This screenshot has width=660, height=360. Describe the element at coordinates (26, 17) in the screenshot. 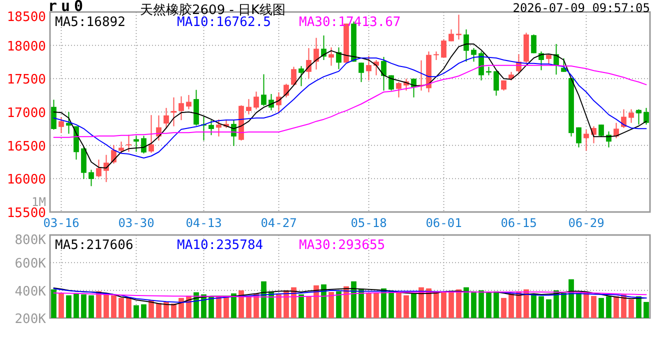

I see `y-tick-label: 18500` at that location.